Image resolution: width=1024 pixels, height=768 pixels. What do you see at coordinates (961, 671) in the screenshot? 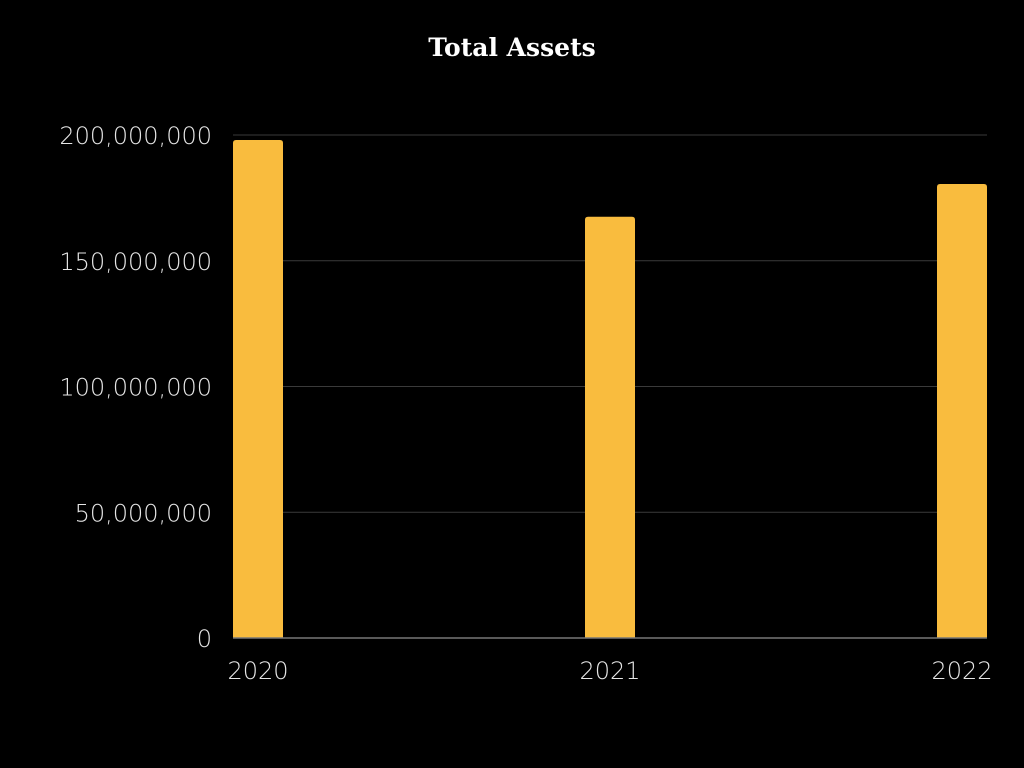
I see `x-tick-label: 2022` at bounding box center [961, 671].